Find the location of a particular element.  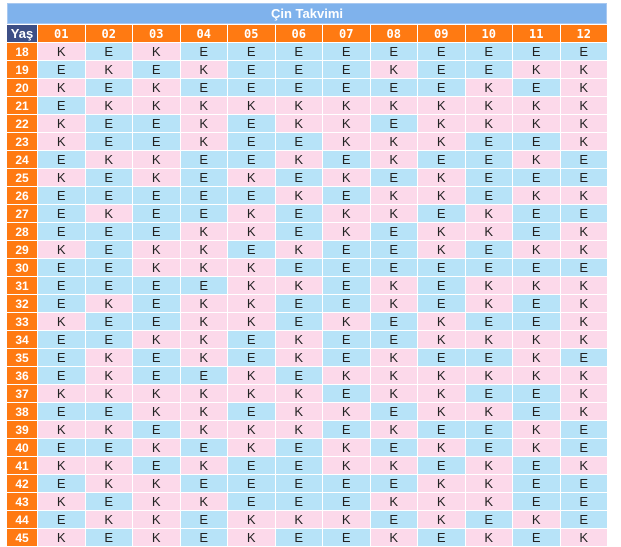

table-row: 32 E K E K K E E K E K E K is located at coordinates (307, 303).